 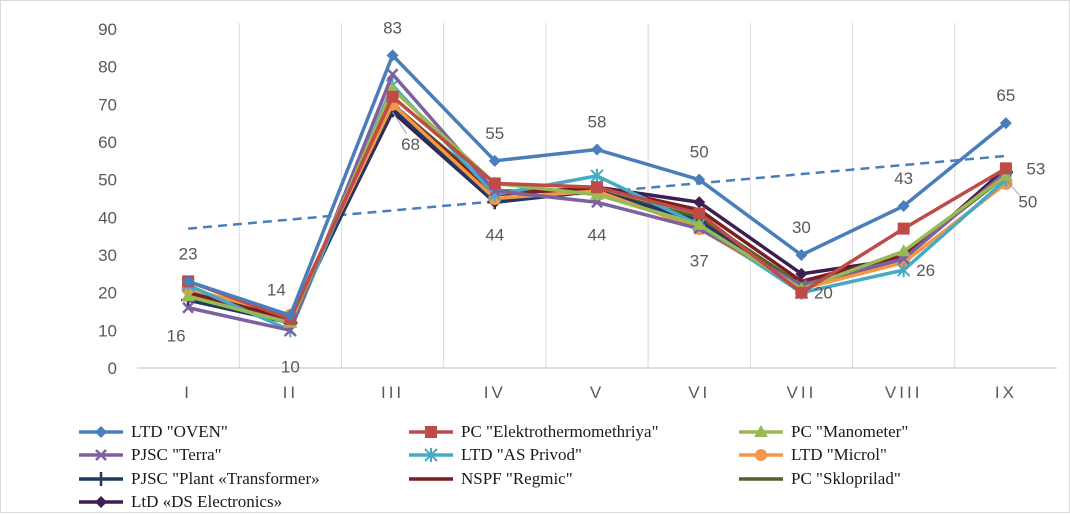 I want to click on legend-item: PJSC "Plant «Transformer», so click(x=242, y=479).